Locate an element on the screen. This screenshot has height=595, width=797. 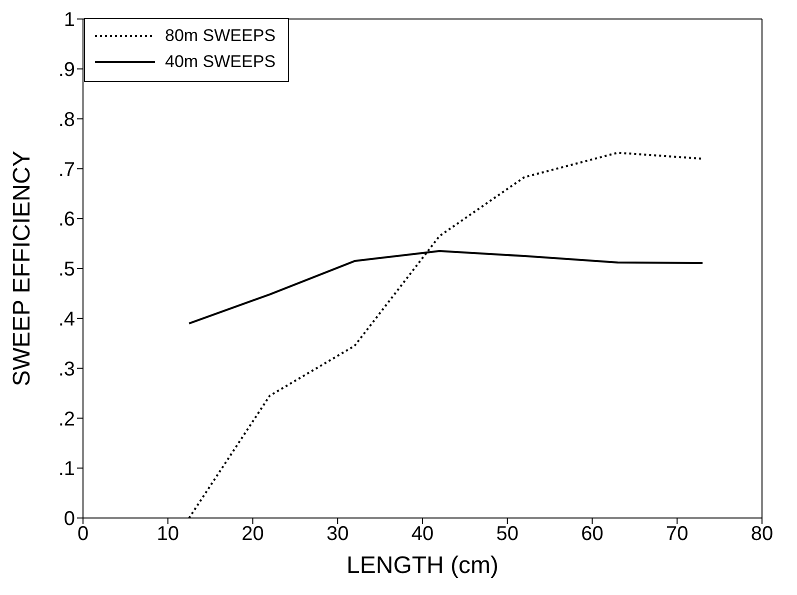
y-tick-label: .9 is located at coordinates (66, 70).